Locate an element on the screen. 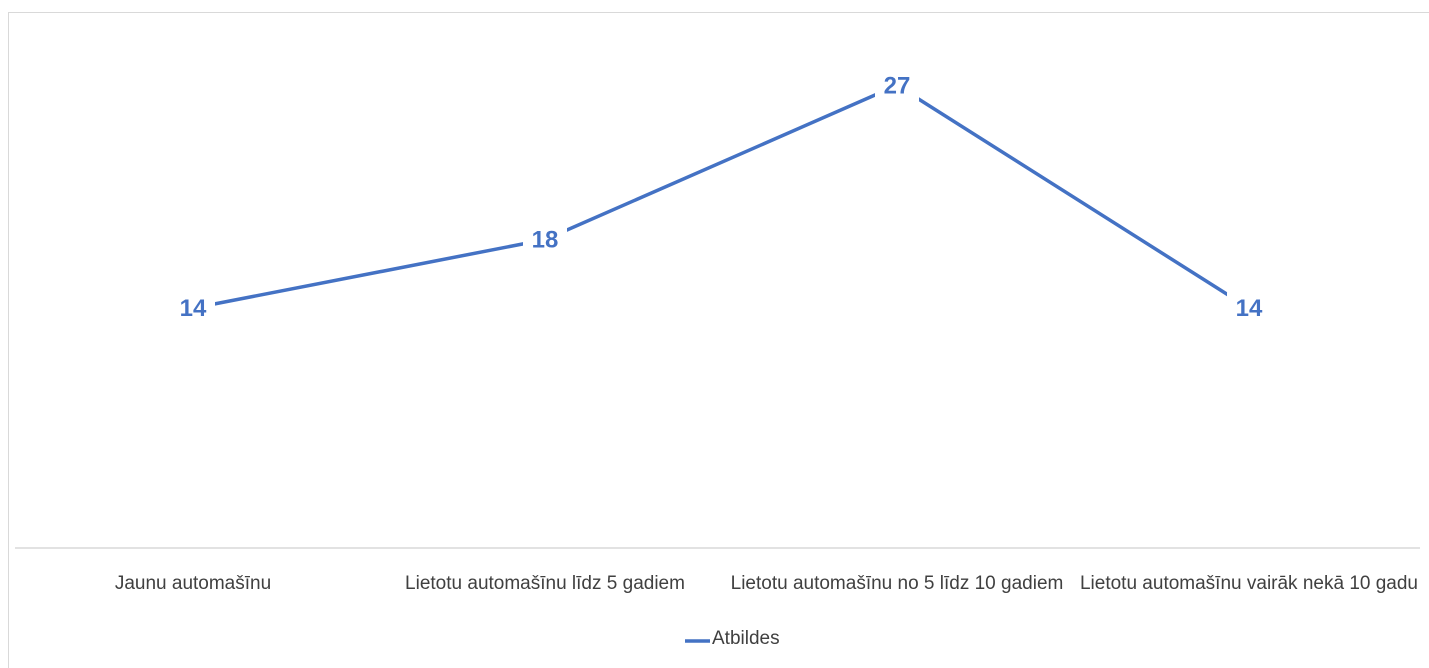 Image resolution: width=1429 pixels, height=668 pixels. x-tick-label: Lietotu automašīnu vairāk nekā 10 gadu is located at coordinates (1248, 583).